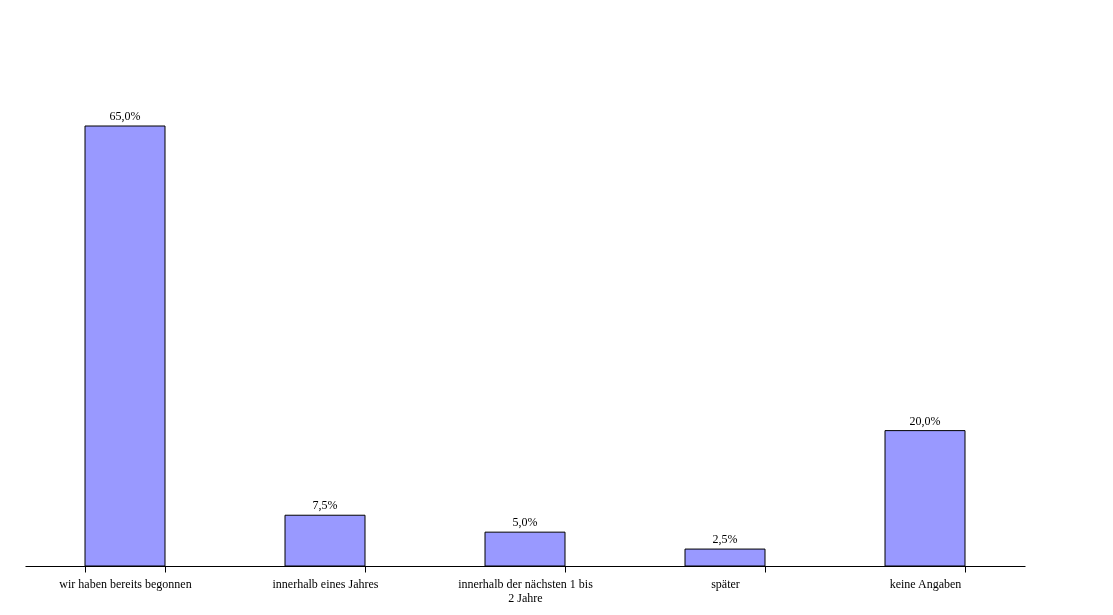 This screenshot has height=615, width=1113. What do you see at coordinates (525, 522) in the screenshot?
I see `data-label: 5,0%` at bounding box center [525, 522].